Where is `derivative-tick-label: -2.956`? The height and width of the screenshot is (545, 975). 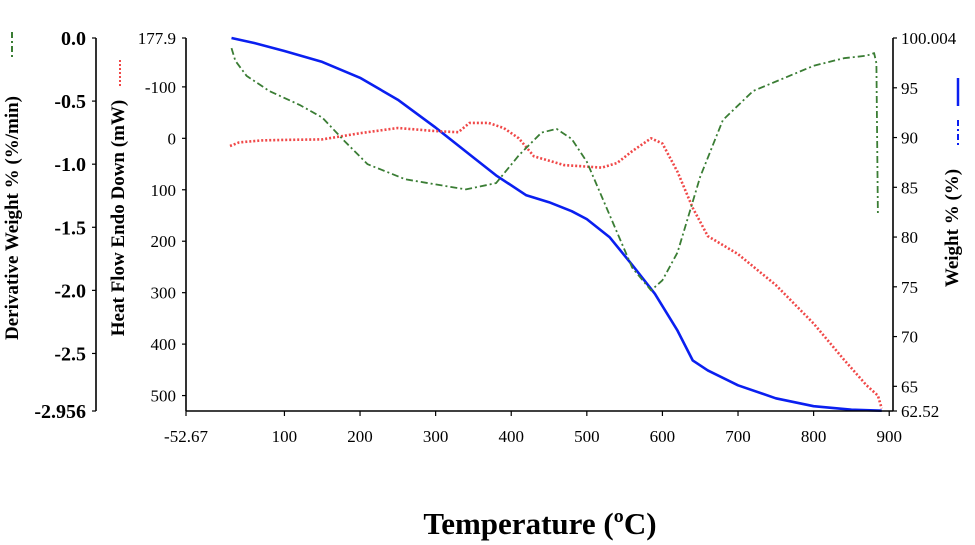 derivative-tick-label: -2.956 is located at coordinates (60, 412).